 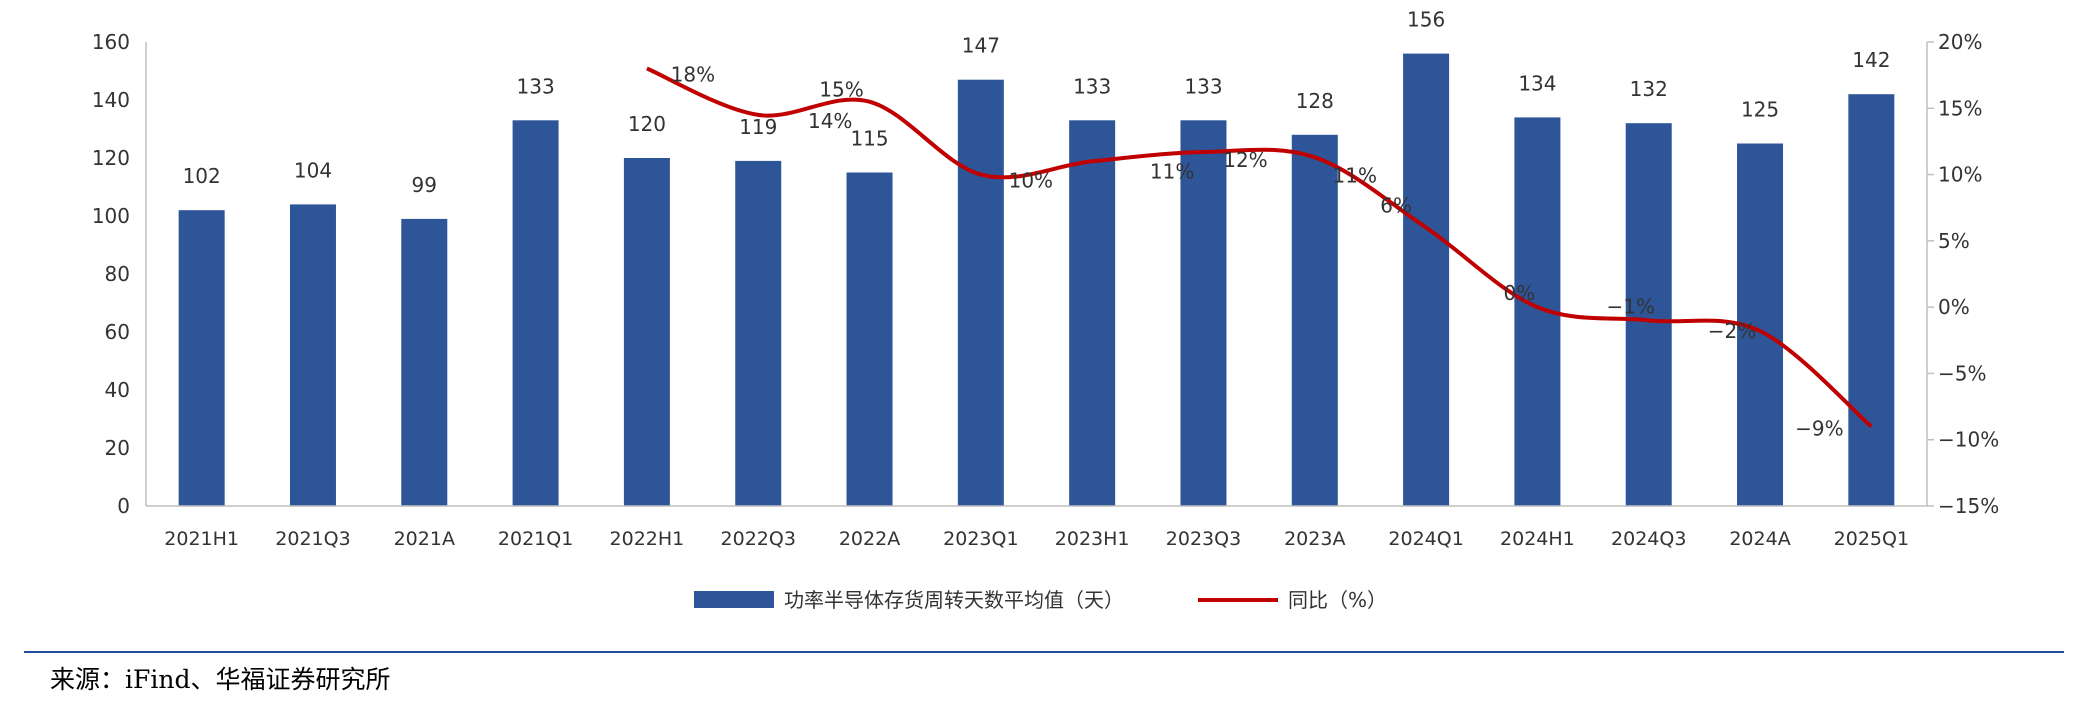 What do you see at coordinates (1759, 539) in the screenshot?
I see `x-tick-label: 2024A` at bounding box center [1759, 539].